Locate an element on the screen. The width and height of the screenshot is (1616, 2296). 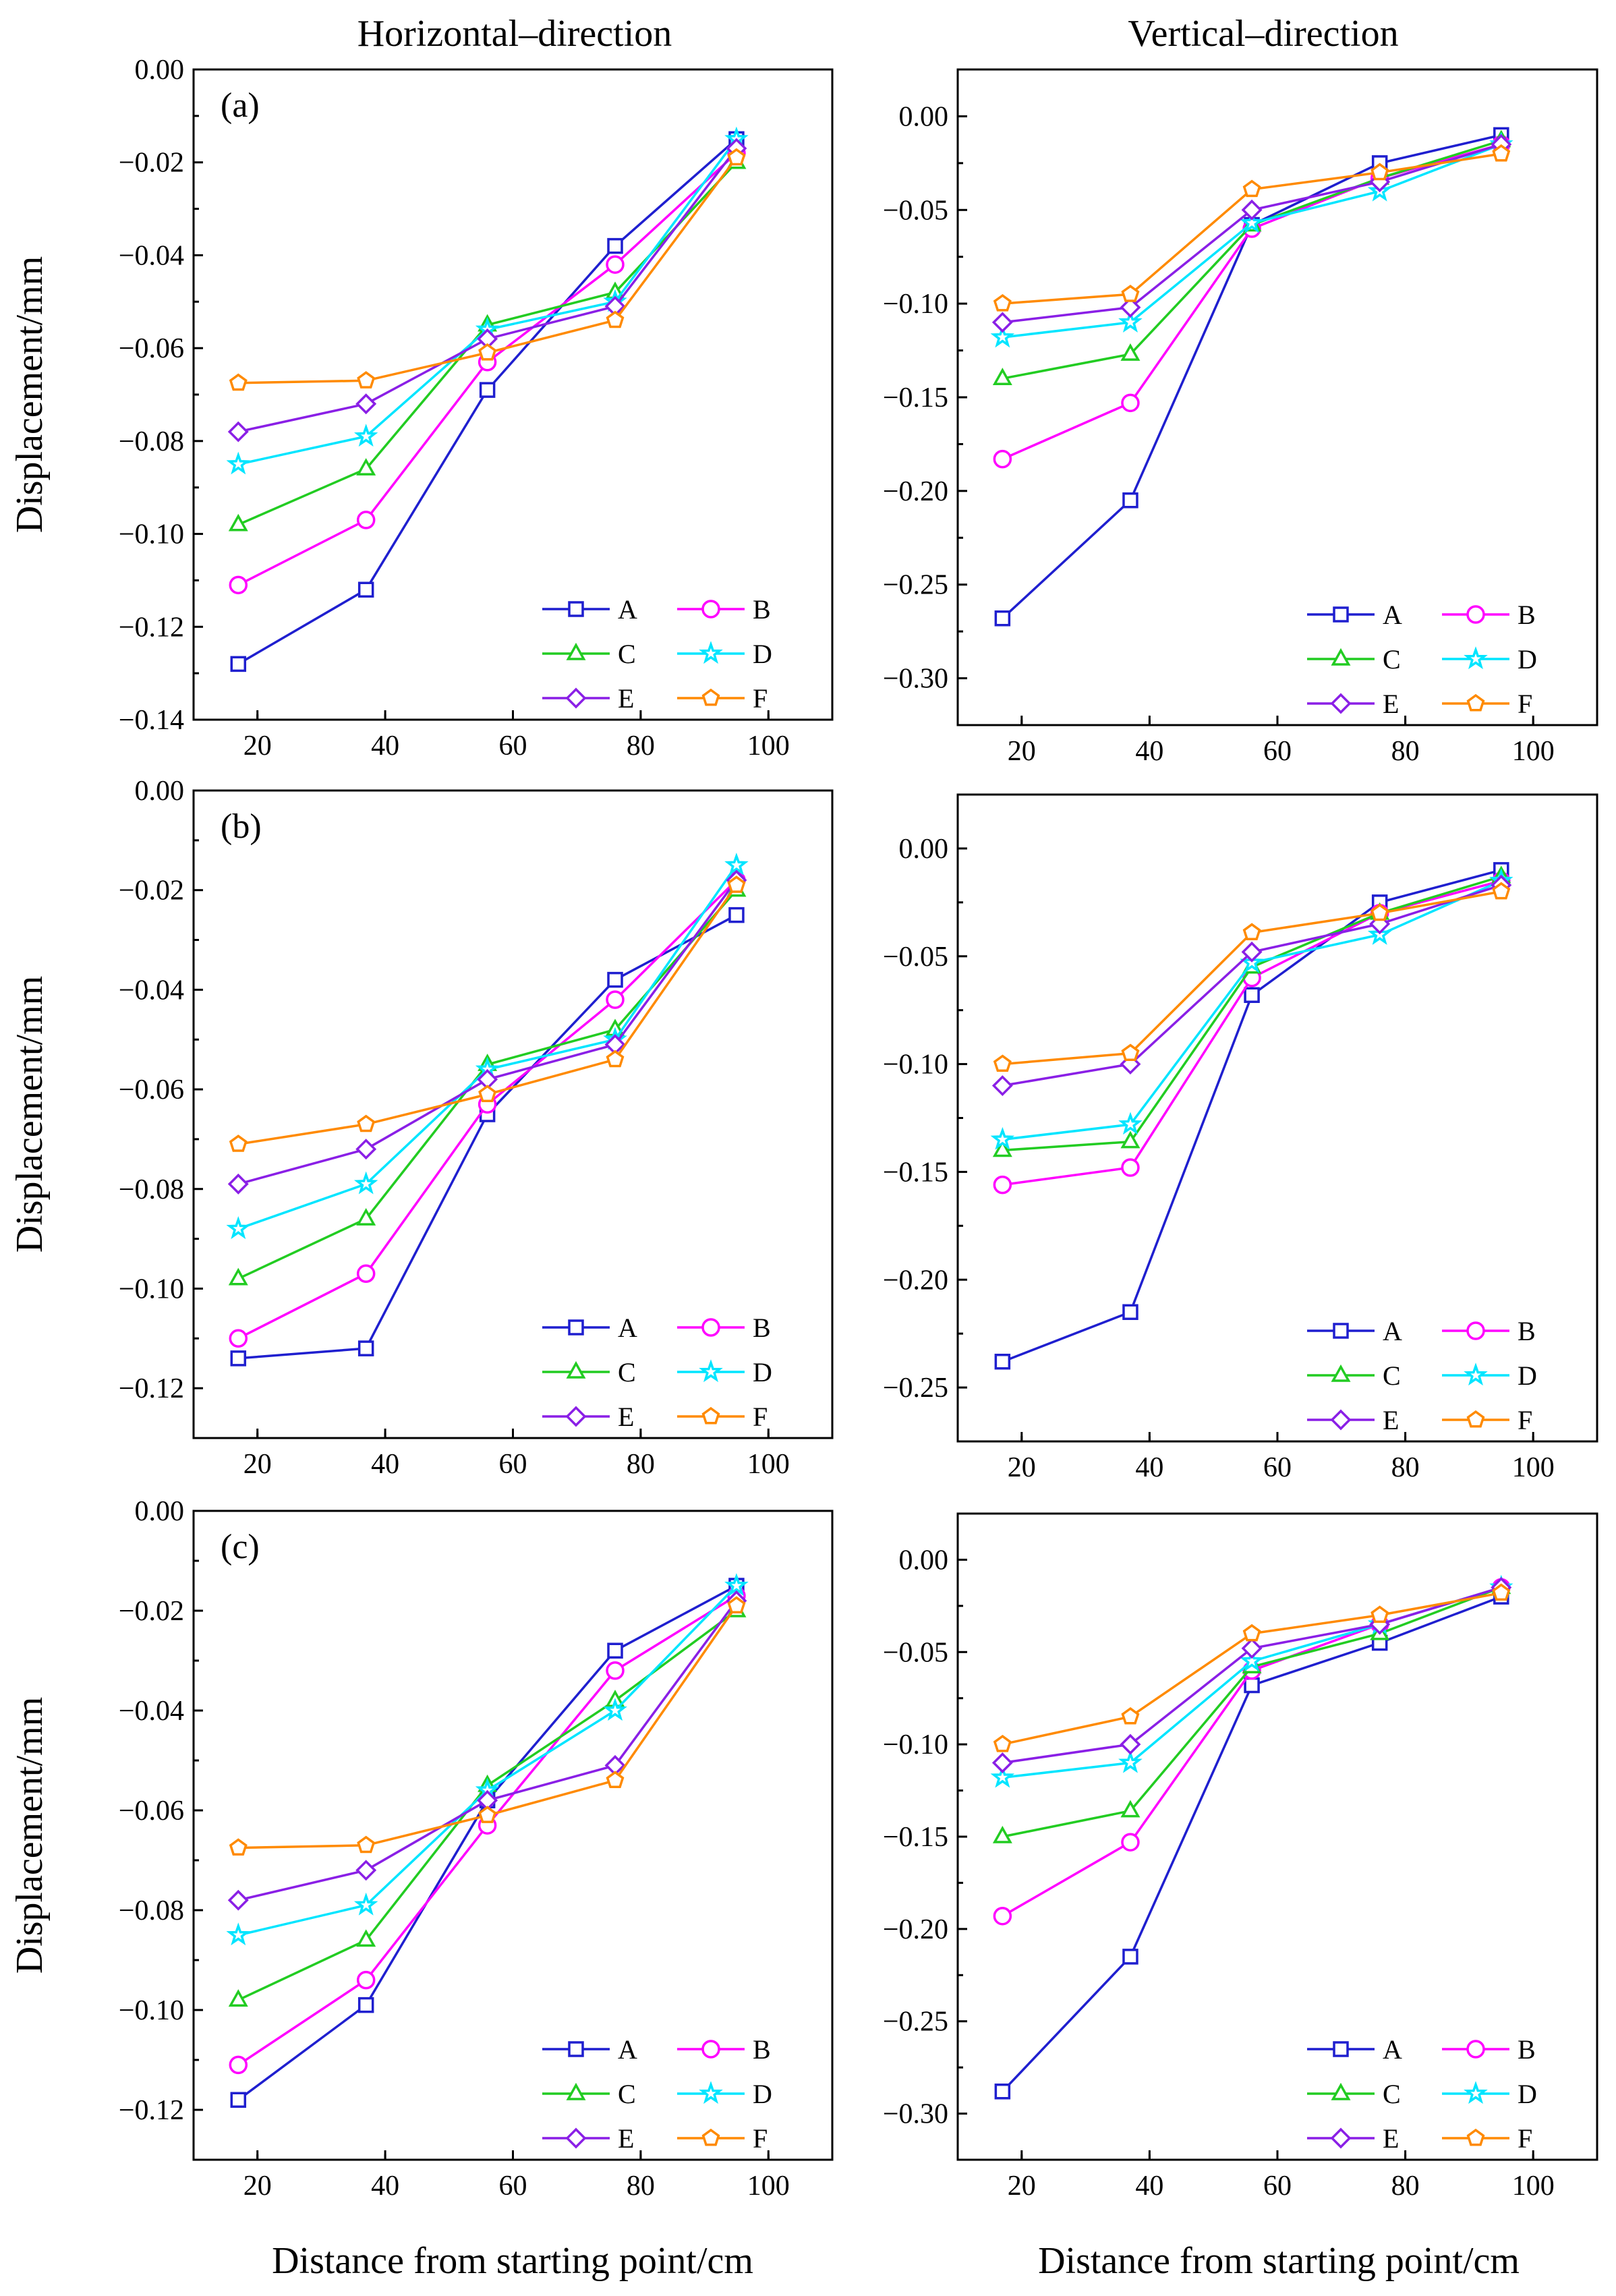
y-tick-label: −0.02 is located at coordinates (151, 891).